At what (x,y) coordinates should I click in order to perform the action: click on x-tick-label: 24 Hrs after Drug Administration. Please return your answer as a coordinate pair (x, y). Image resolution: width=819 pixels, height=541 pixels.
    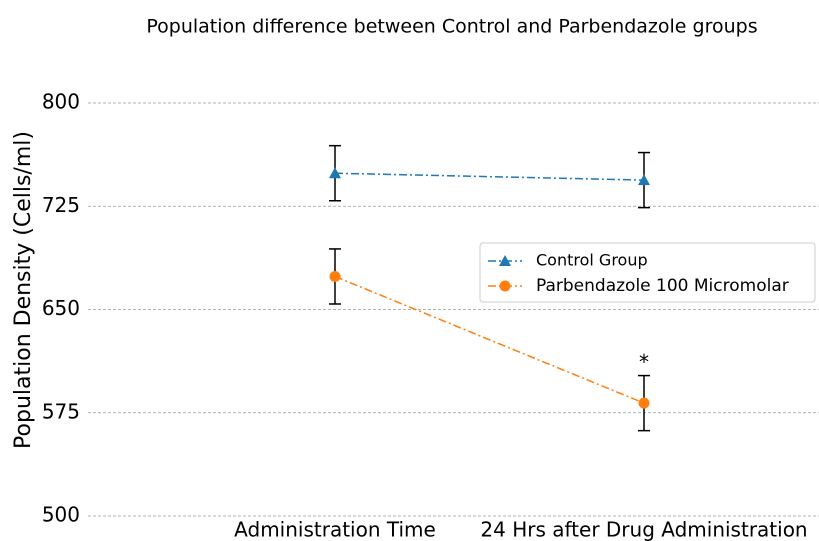
    Looking at the image, I should click on (643, 529).